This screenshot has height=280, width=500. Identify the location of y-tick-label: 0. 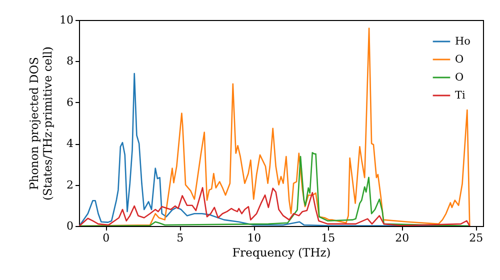
(70, 226).